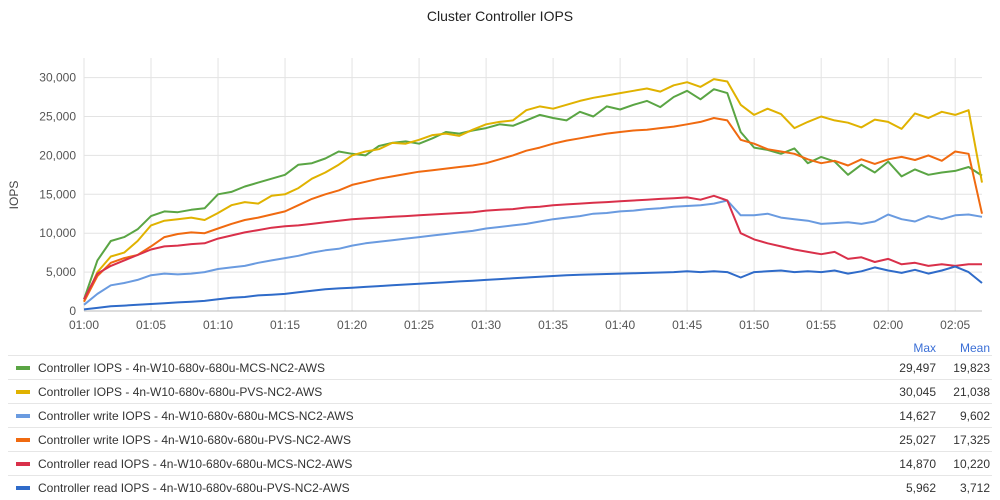 This screenshot has width=1000, height=500. I want to click on legend-max-value: 14,627, so click(917, 415).